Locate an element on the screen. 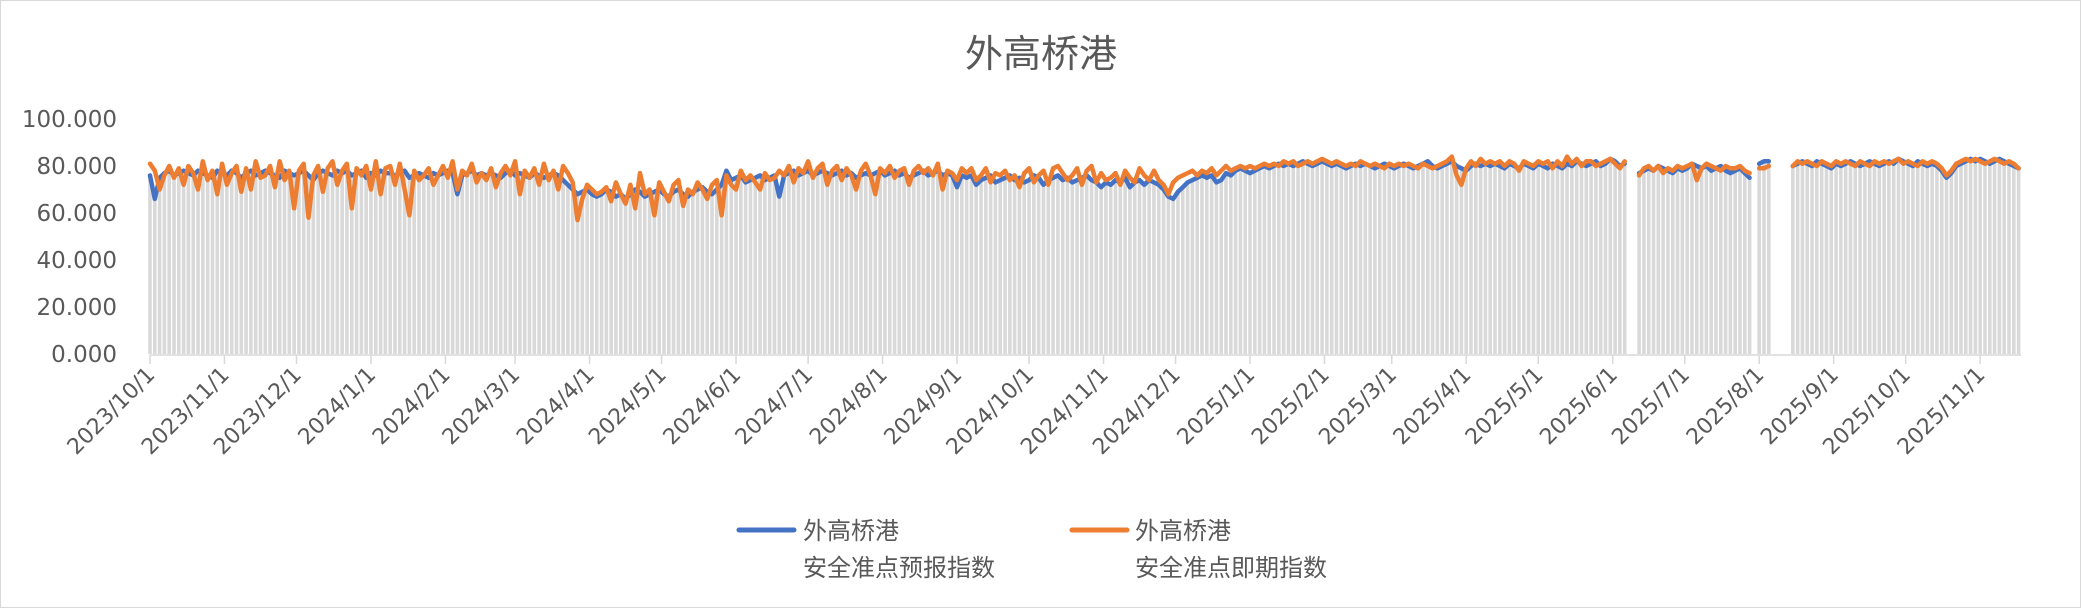 Image resolution: width=2081 pixels, height=611 pixels. legend-item-forecast: 外高桥港 安全准点预报指数 is located at coordinates (865, 549).